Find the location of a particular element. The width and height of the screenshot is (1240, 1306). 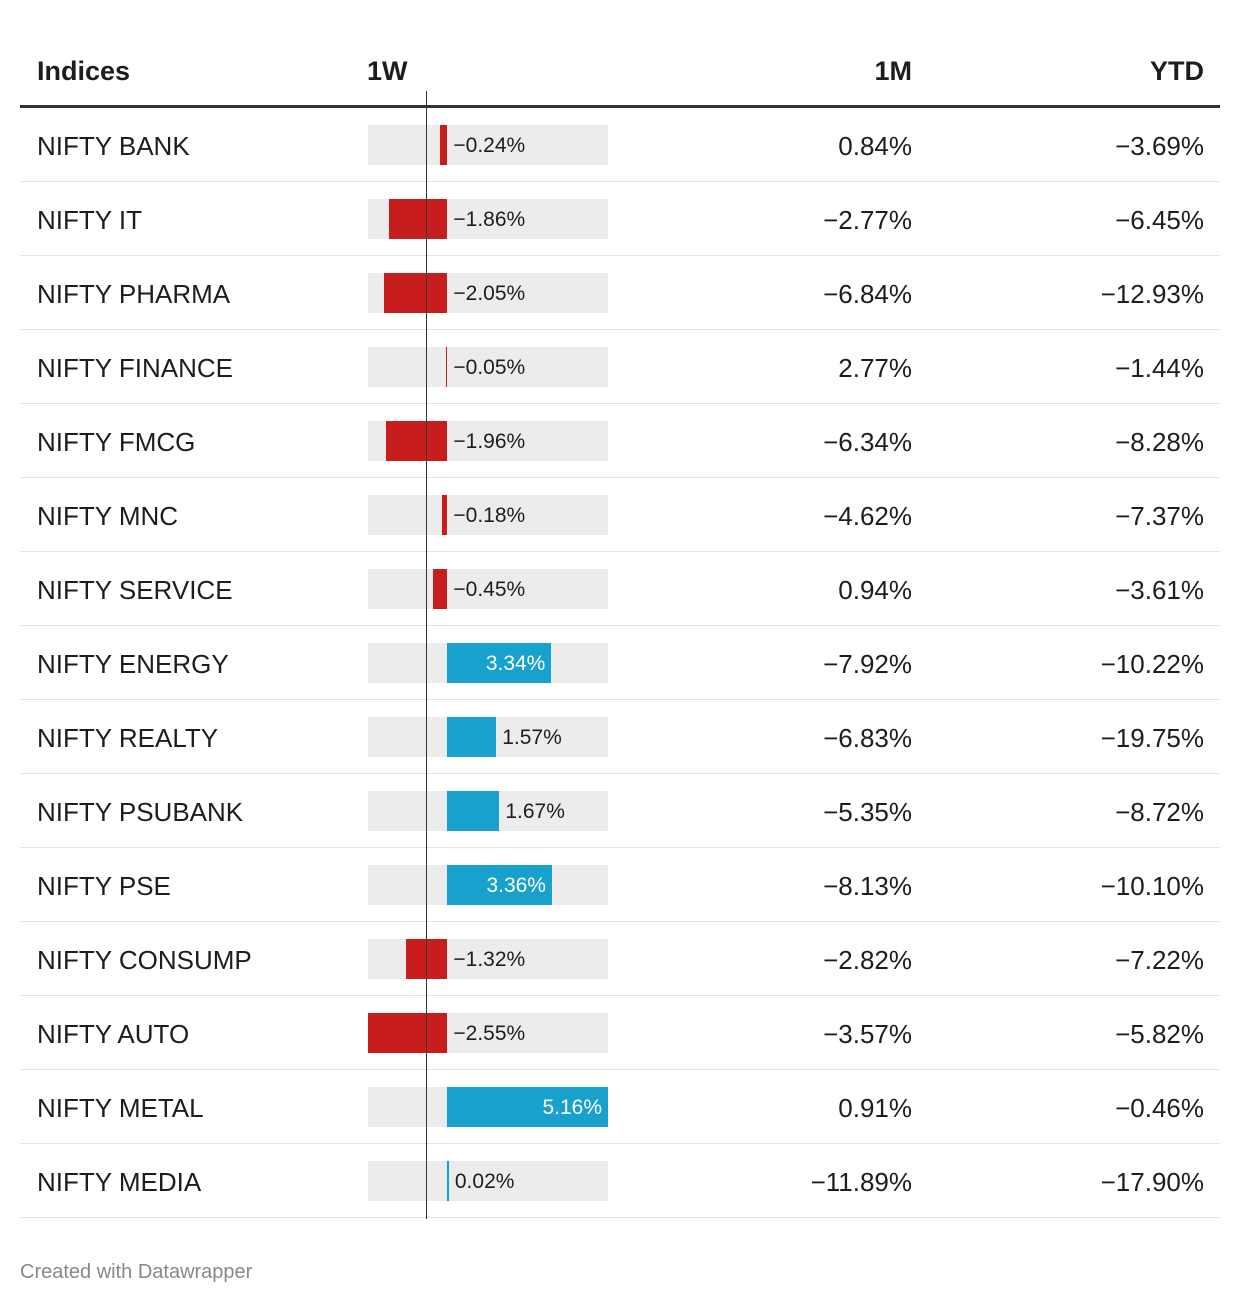

bar-track: −0.18% is located at coordinates (488, 515).